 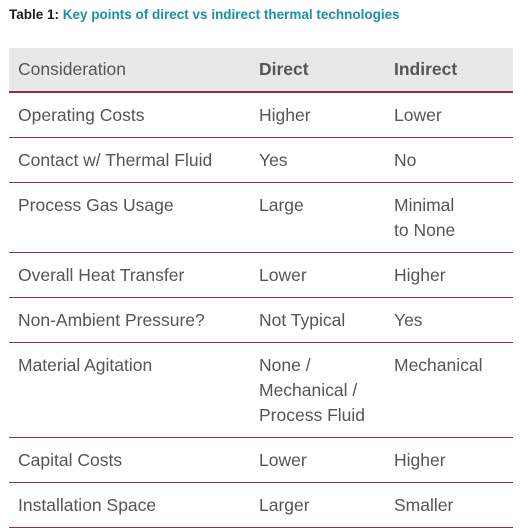 What do you see at coordinates (134, 505) in the screenshot?
I see `cell-consideration: Installation Space` at bounding box center [134, 505].